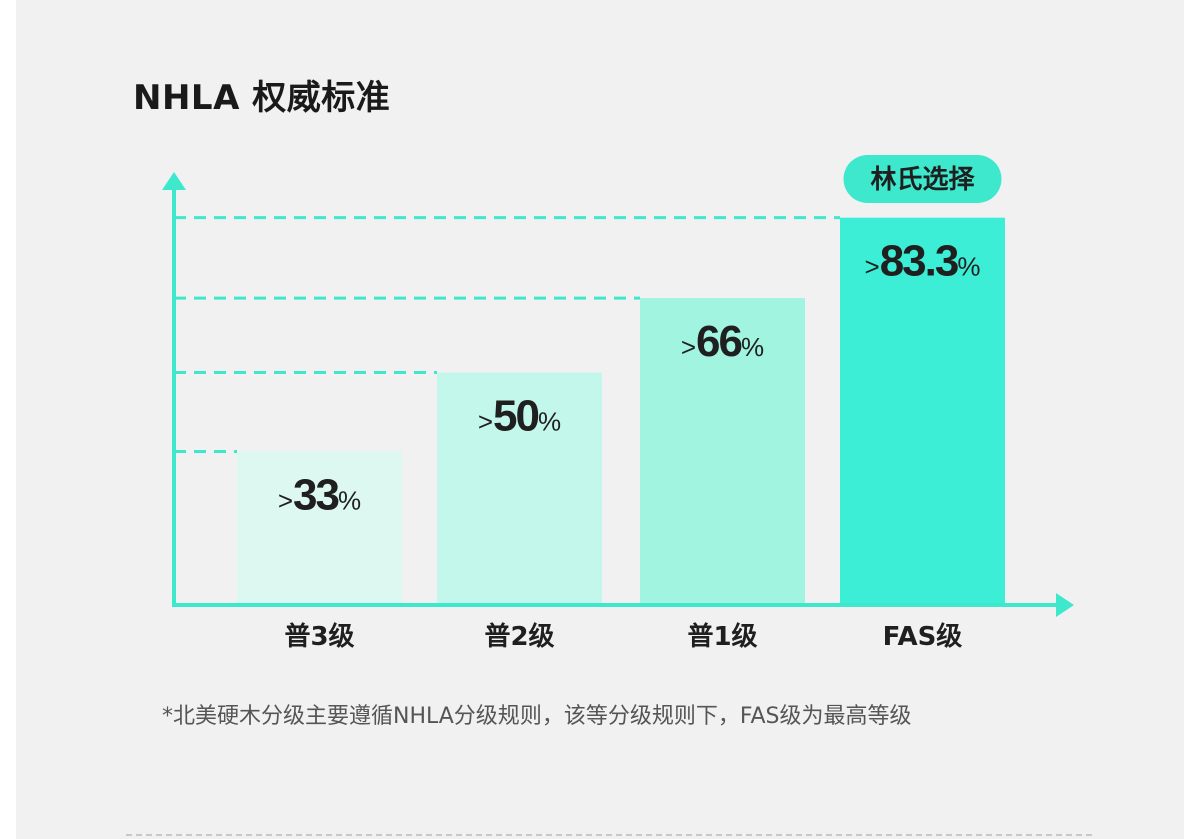  What do you see at coordinates (319, 636) in the screenshot?
I see `category-label: 普3级` at bounding box center [319, 636].